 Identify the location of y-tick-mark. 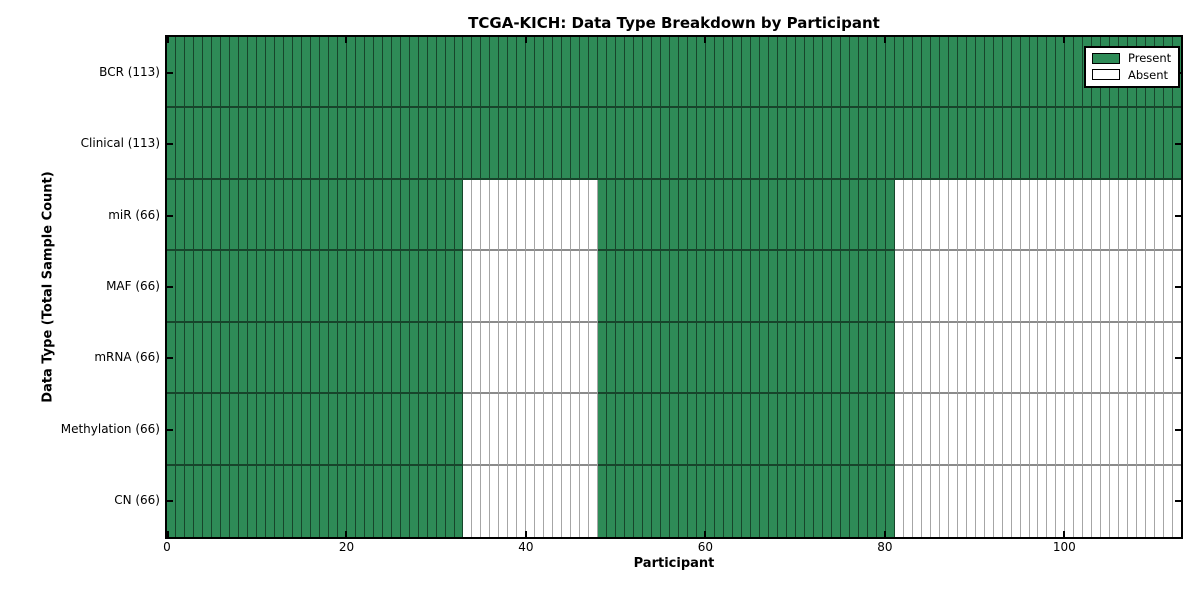
(170, 287).